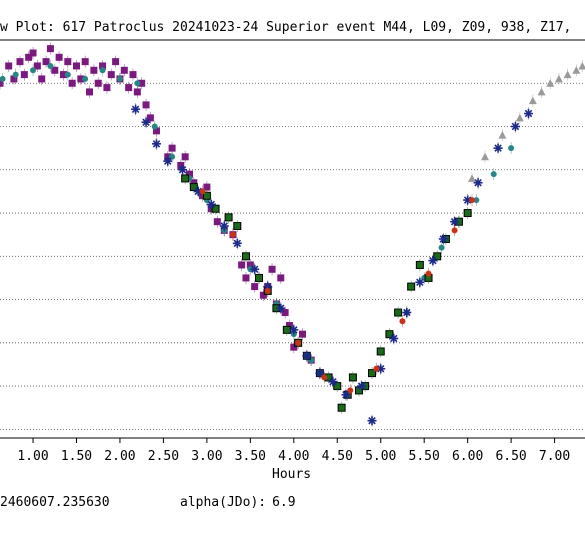  What do you see at coordinates (380, 456) in the screenshot?
I see `x-tick-label: 5.00` at bounding box center [380, 456].